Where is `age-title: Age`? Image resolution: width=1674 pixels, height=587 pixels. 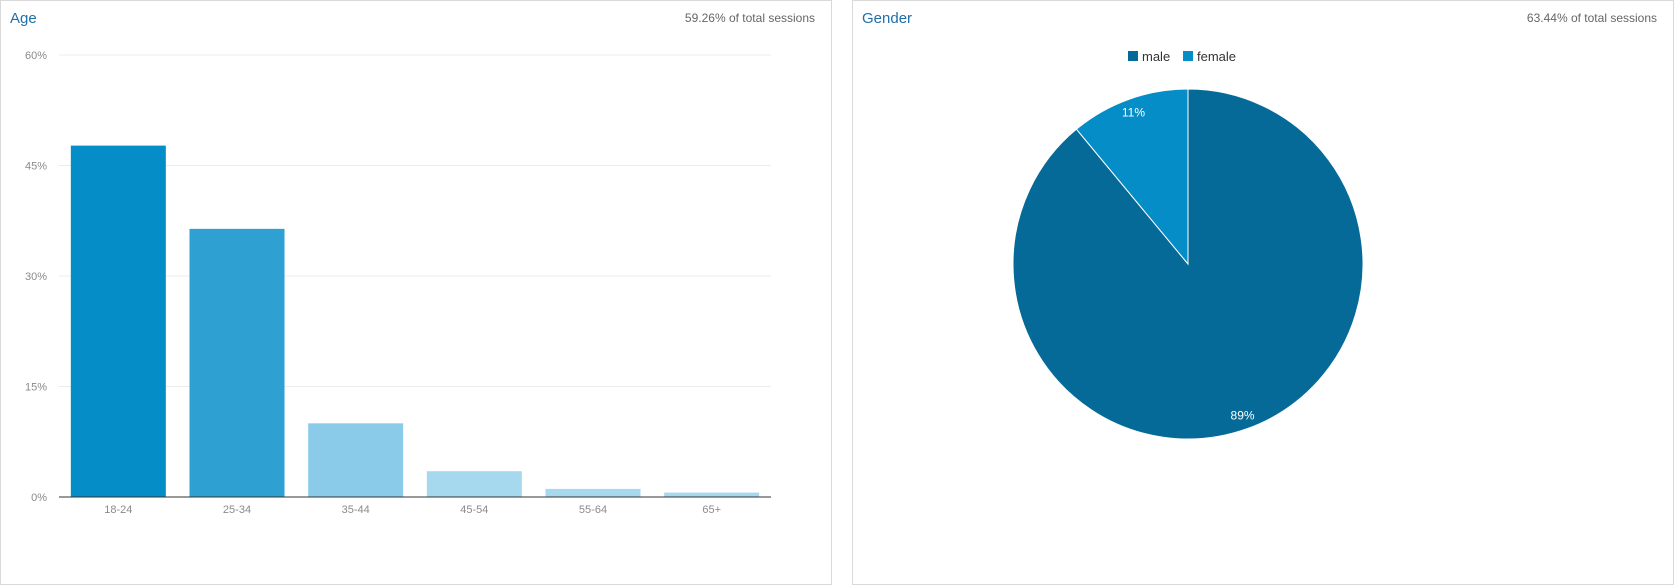
age-title: Age is located at coordinates (23, 18).